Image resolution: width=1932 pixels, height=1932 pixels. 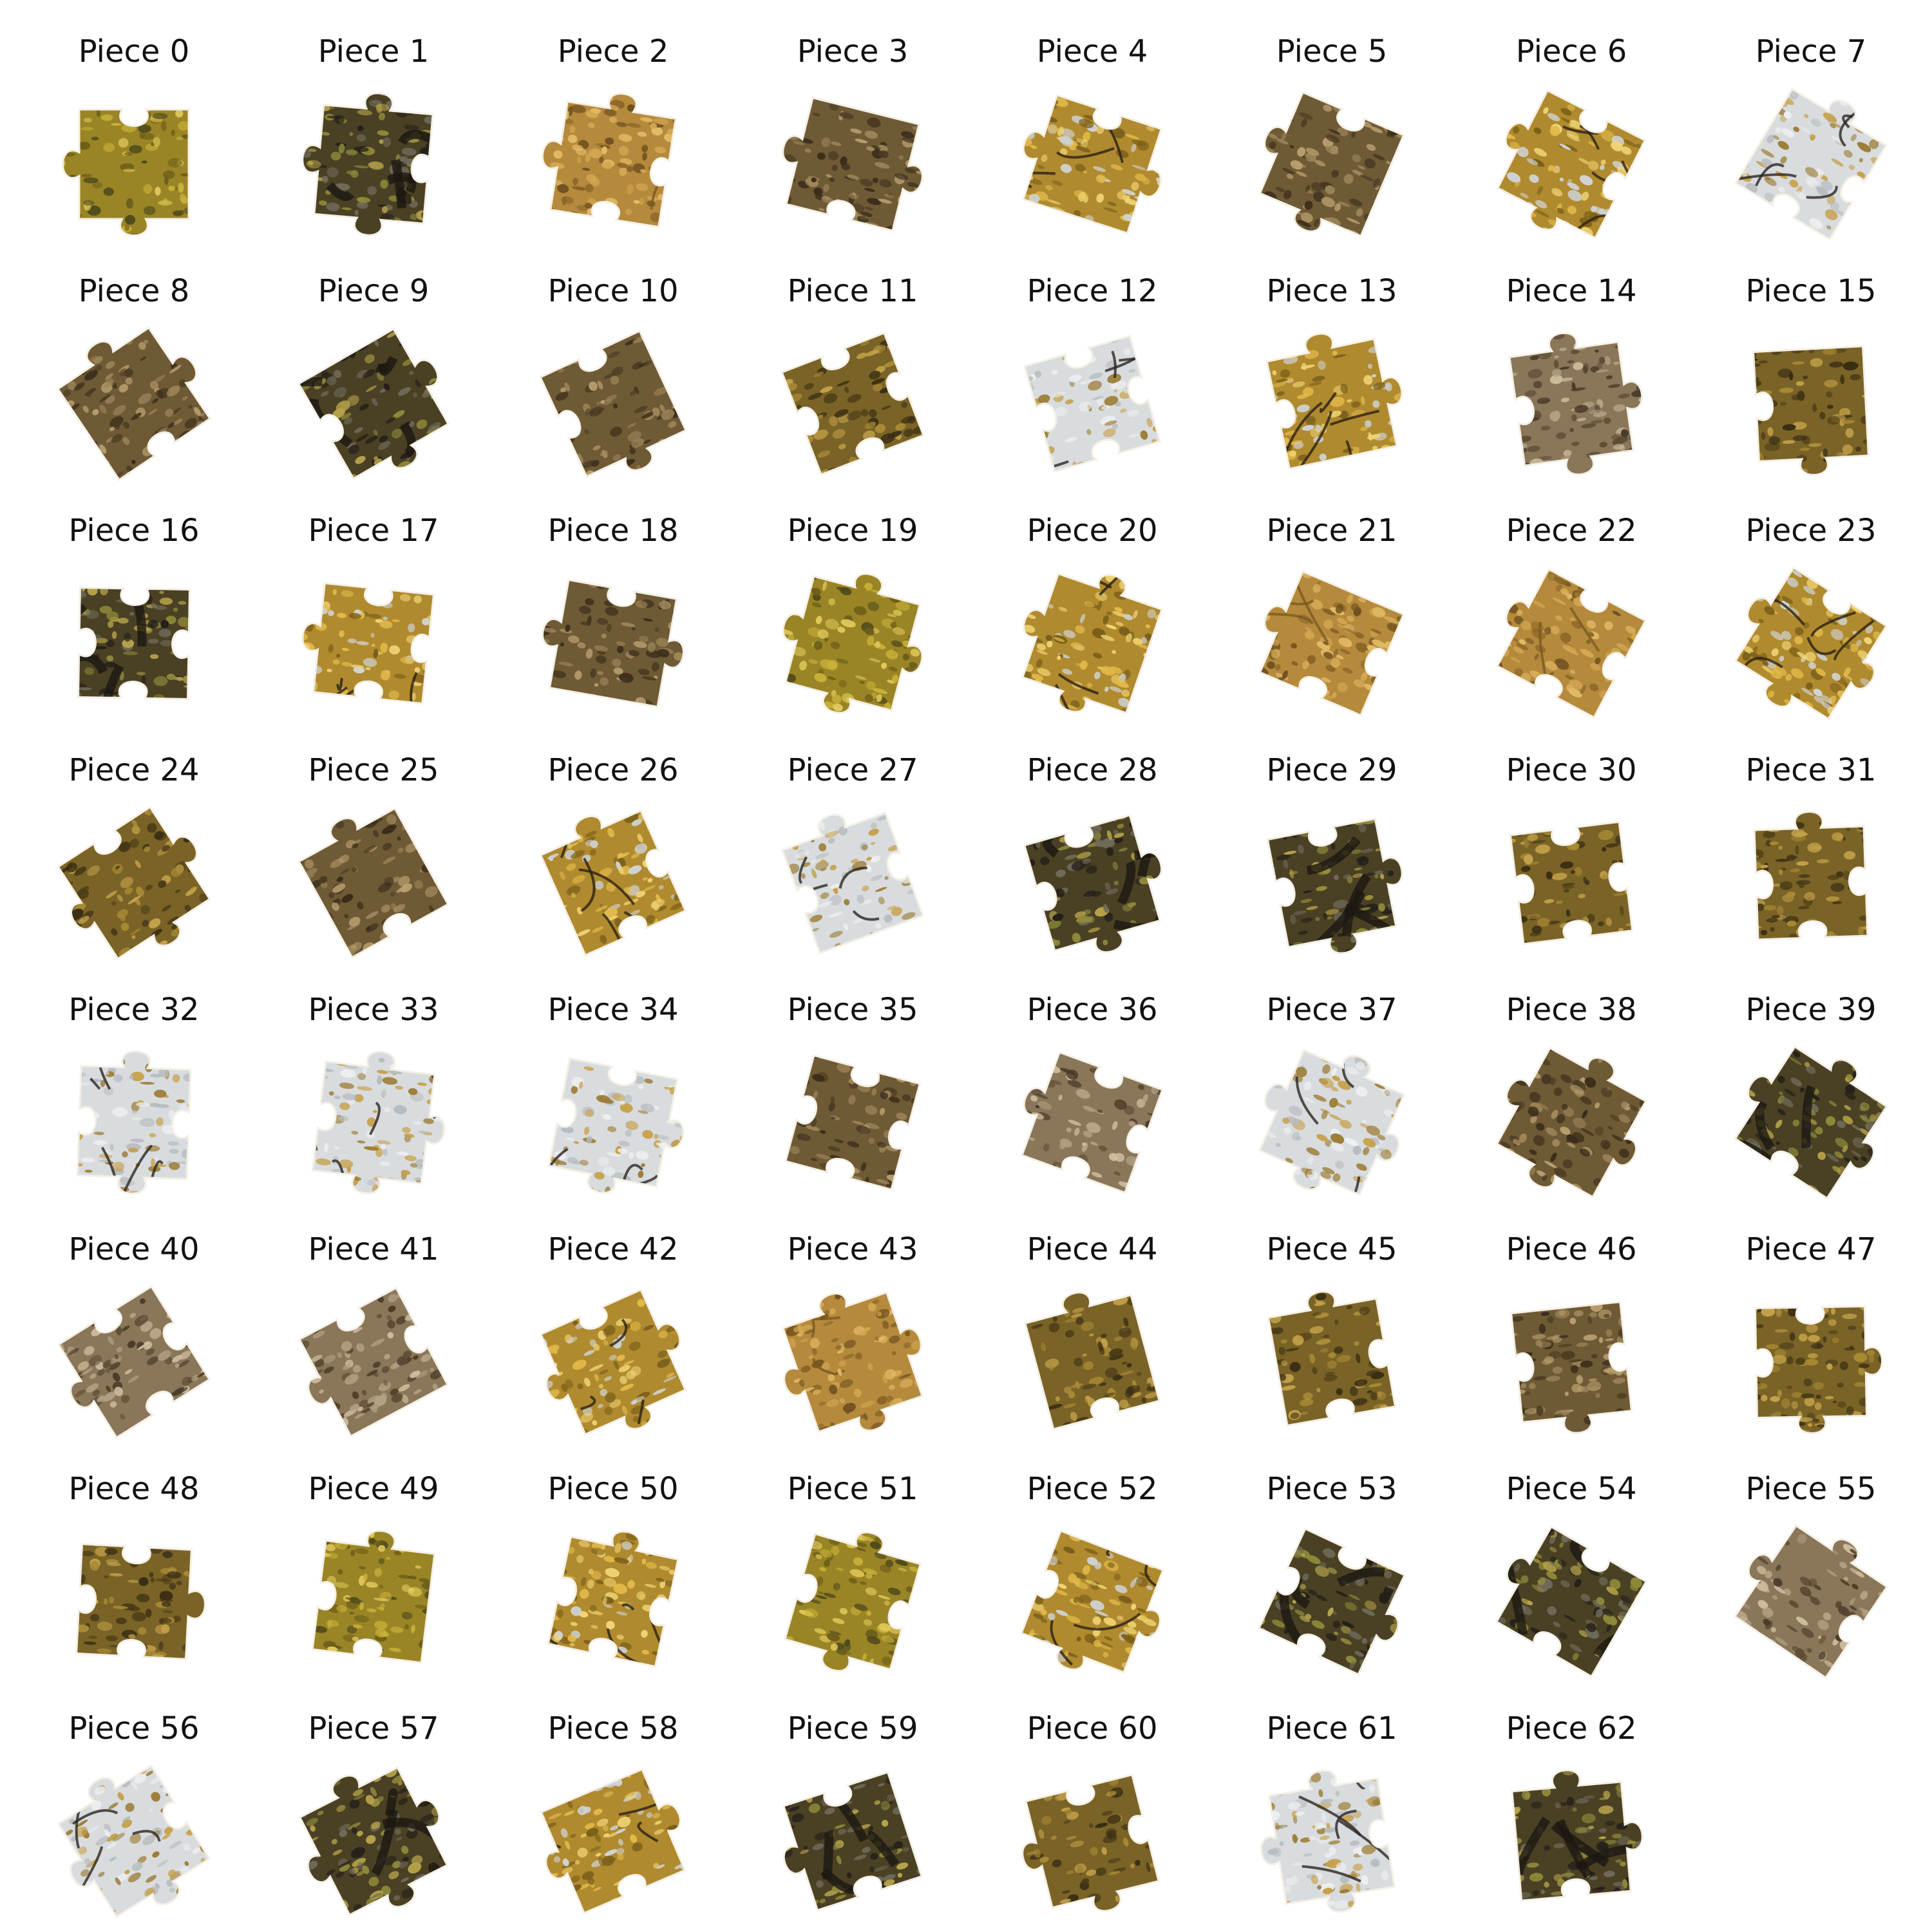 I want to click on puzzle-piece-cell: Piece 21, so click(x=1332, y=612).